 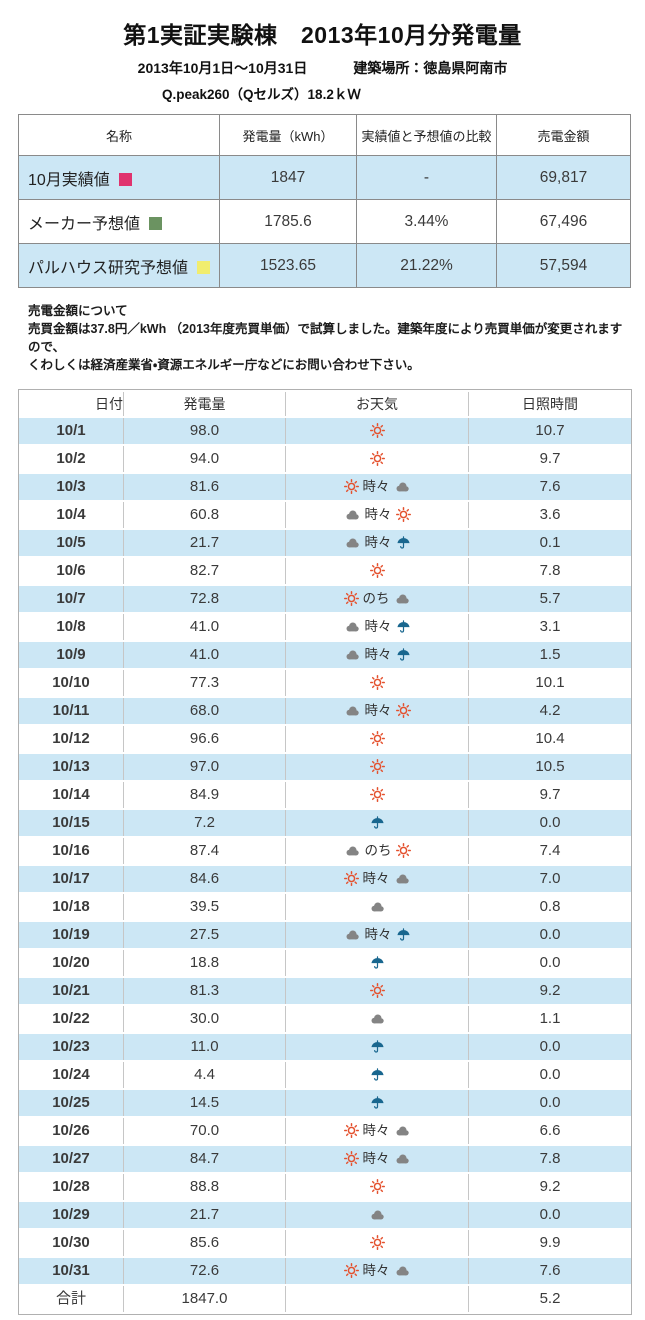 I want to click on date-cell: 10/30, so click(x=71, y=1243).